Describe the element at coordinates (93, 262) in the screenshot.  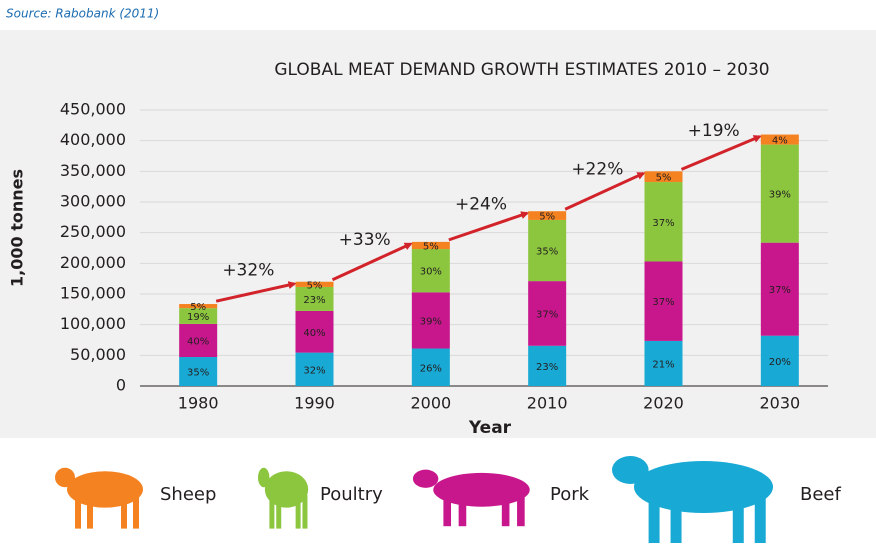
I see `y-tick-label: 200,000` at that location.